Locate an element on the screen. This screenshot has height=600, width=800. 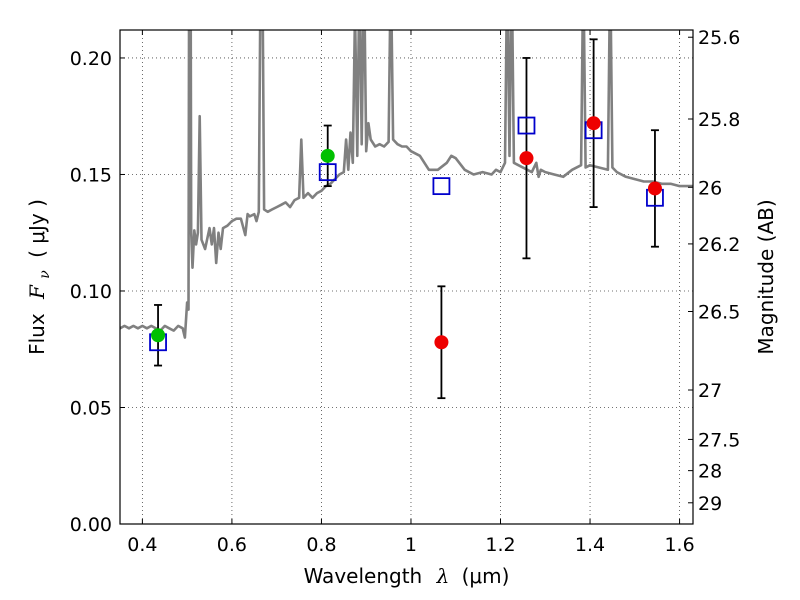
y-tick-label: 0.05 is located at coordinates (91, 408).